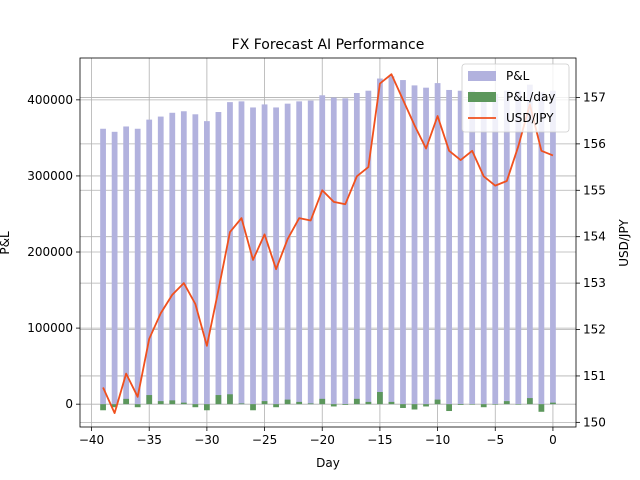 The height and width of the screenshot is (480, 640). What do you see at coordinates (328, 45) in the screenshot?
I see `chart-title: FX Forecast AI Performance` at bounding box center [328, 45].